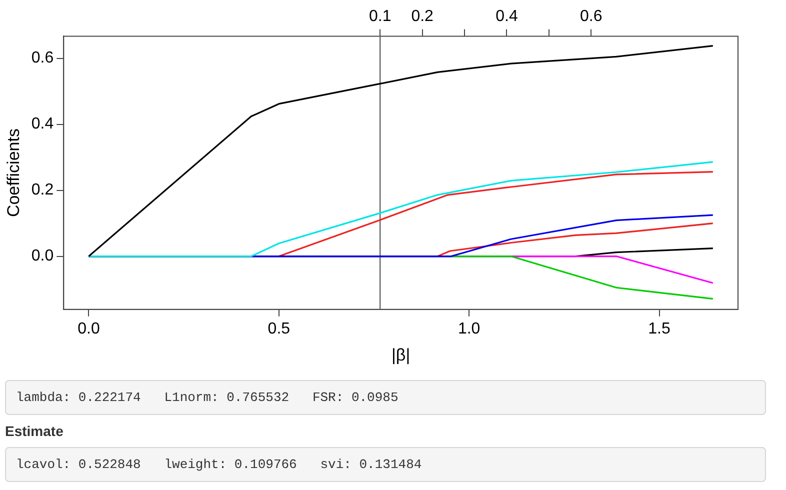 This screenshot has width=786, height=490. What do you see at coordinates (422, 17) in the screenshot?
I see `x2-tick-label: 0.2` at bounding box center [422, 17].